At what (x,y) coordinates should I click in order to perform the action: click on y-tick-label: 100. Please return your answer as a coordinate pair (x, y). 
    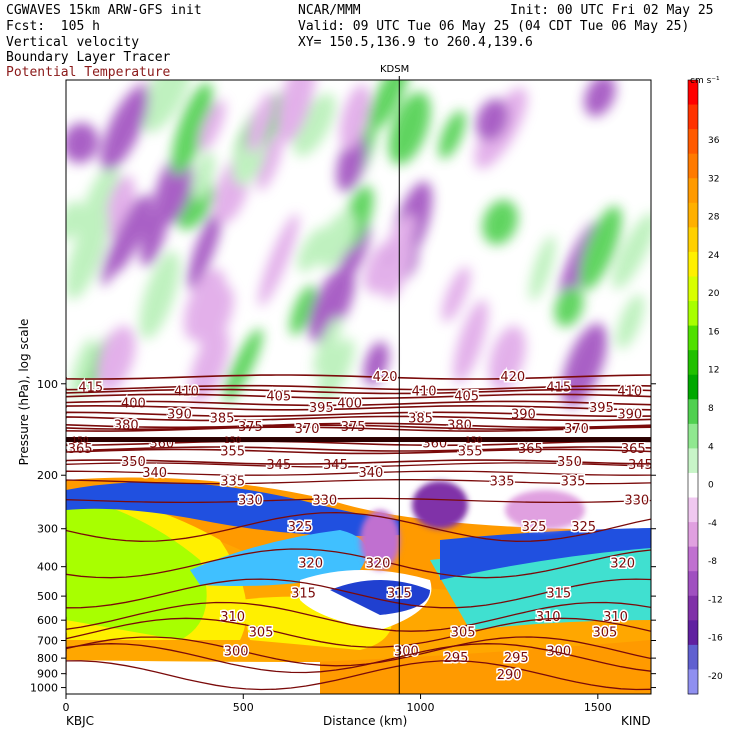
    Looking at the image, I should click on (47, 384).